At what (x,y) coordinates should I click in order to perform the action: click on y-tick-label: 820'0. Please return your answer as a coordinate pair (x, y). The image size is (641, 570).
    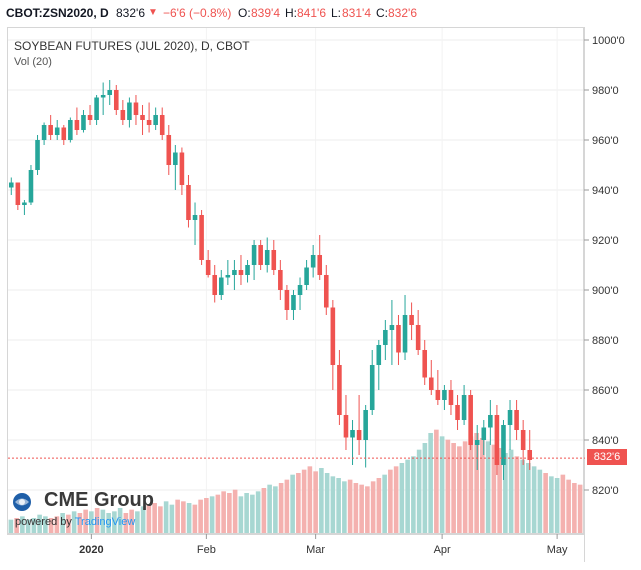
    Looking at the image, I should click on (605, 491).